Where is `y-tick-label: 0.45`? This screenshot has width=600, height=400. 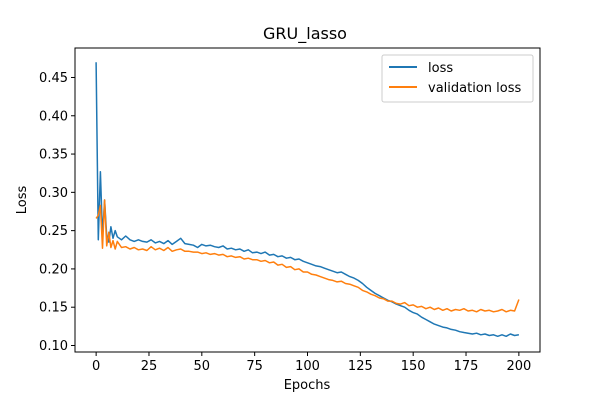 y-tick-label: 0.45 is located at coordinates (53, 78).